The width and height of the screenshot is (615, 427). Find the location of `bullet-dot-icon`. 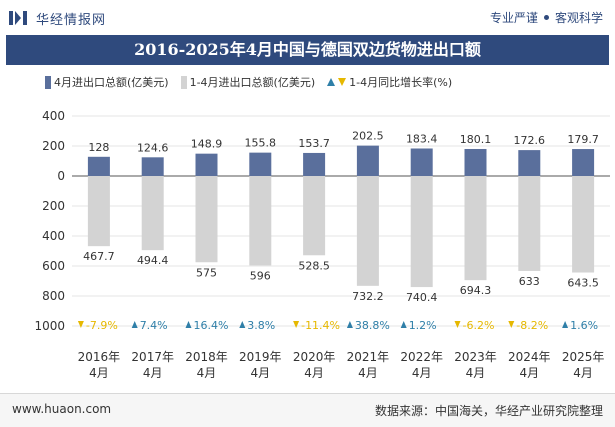

bullet-dot-icon is located at coordinates (546, 17).